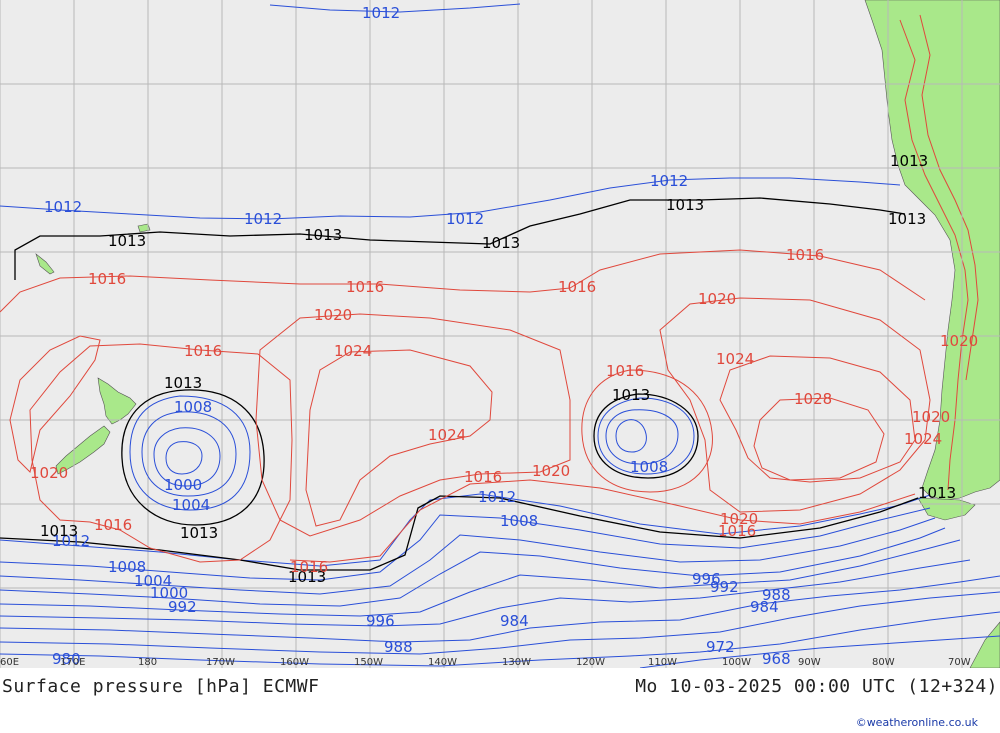 Image resolution: width=1000 pixels, height=733 pixels. Describe the element at coordinates (590, 662) in the screenshot. I see `lon-tick-label: 120W` at that location.